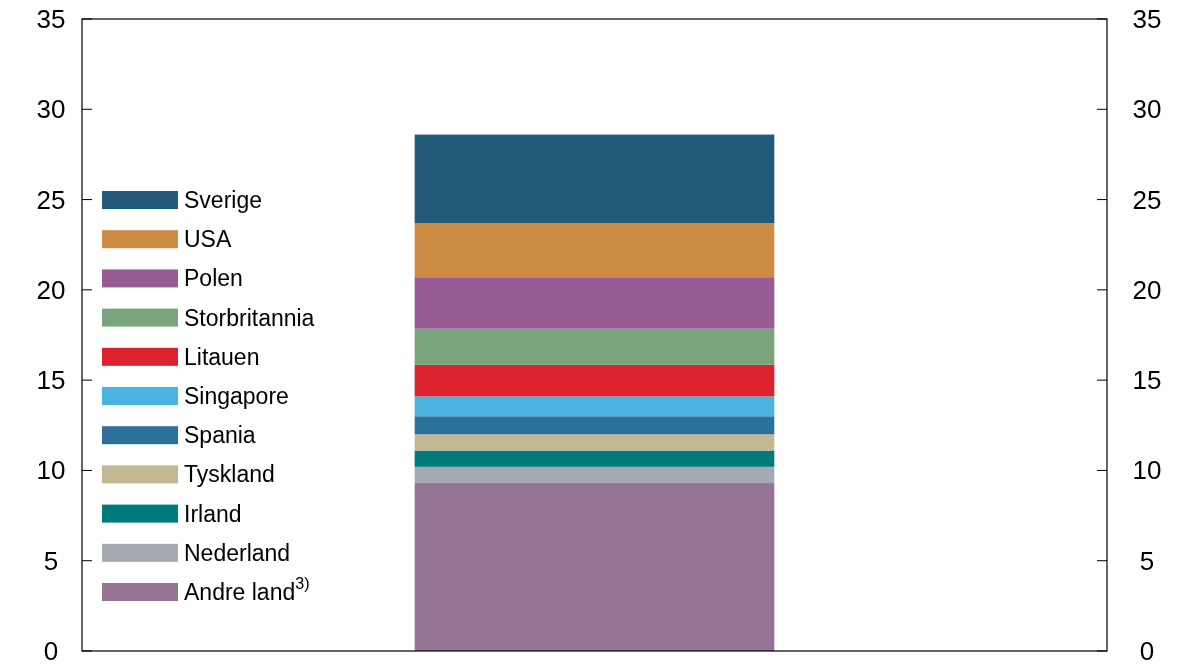 The width and height of the screenshot is (1180, 666). What do you see at coordinates (237, 552) in the screenshot?
I see `legend-label: Nederland` at bounding box center [237, 552].